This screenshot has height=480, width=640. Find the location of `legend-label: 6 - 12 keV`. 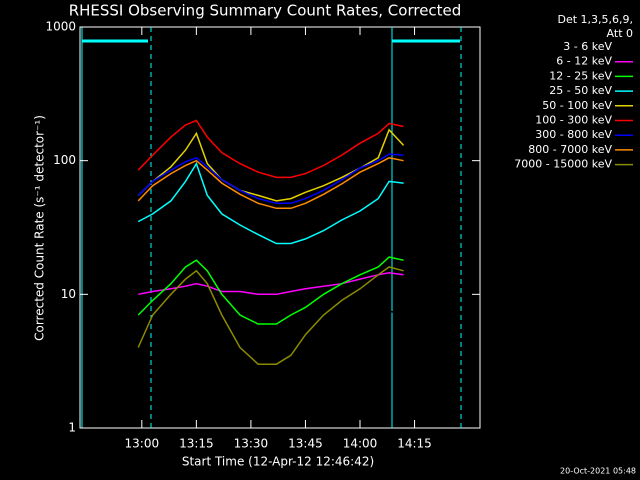

legend-label: 6 - 12 keV is located at coordinates (584, 61).